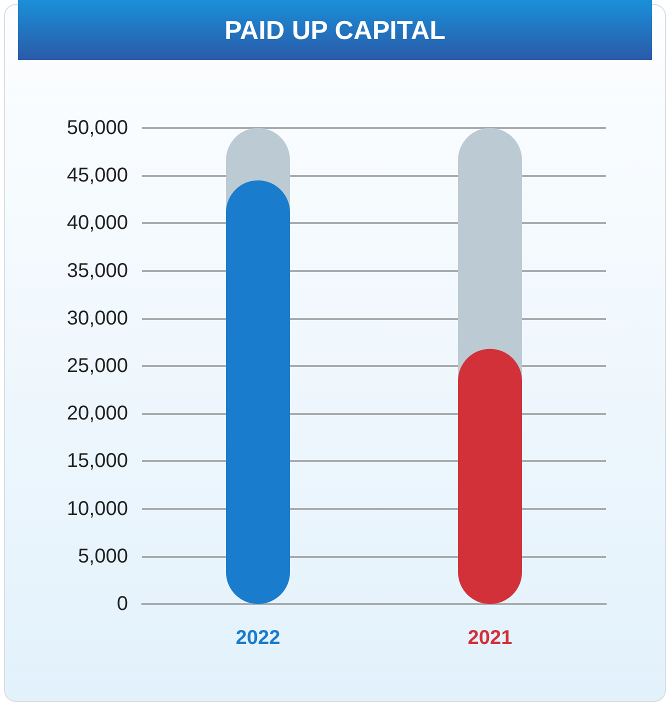 This screenshot has height=704, width=670. I want to click on y-tick-label: 45,000, so click(97, 175).